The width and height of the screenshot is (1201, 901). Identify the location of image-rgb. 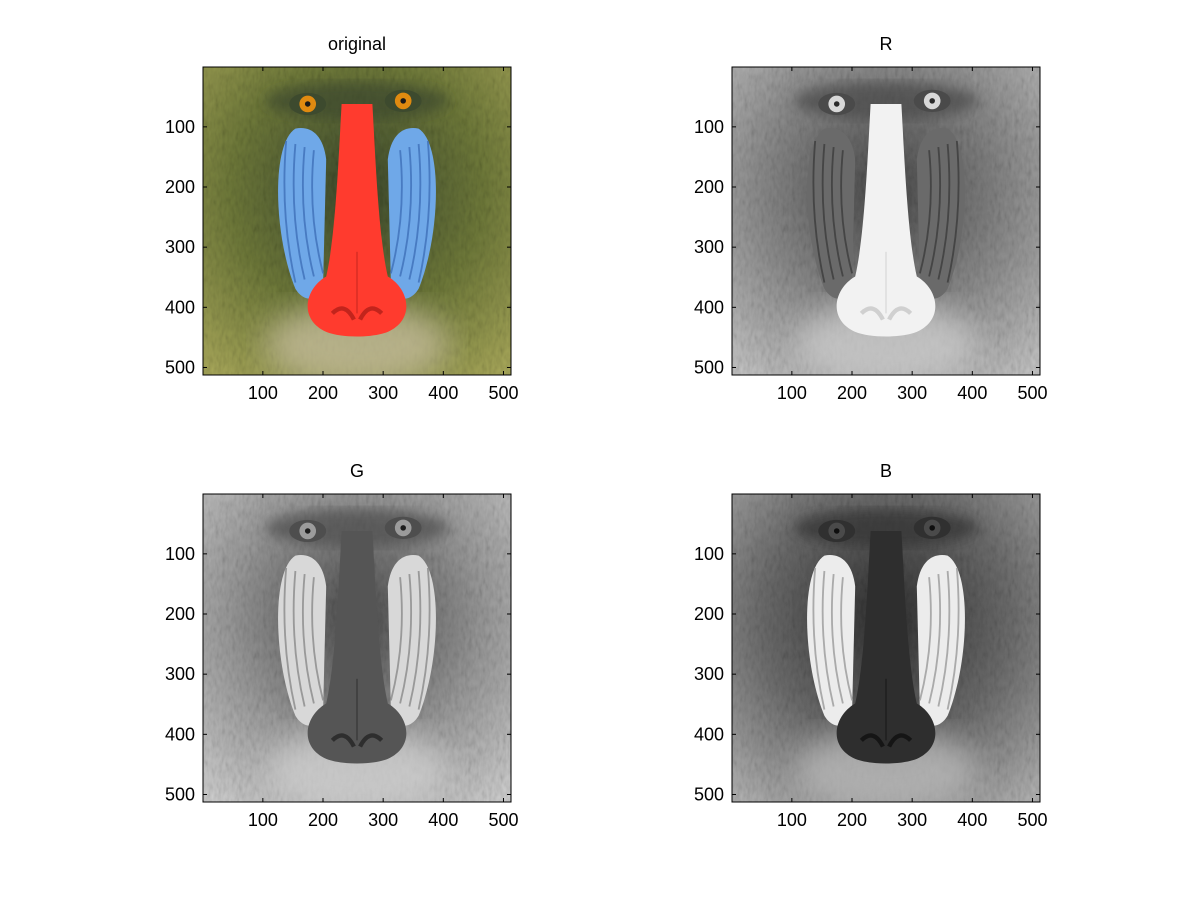
(357, 221).